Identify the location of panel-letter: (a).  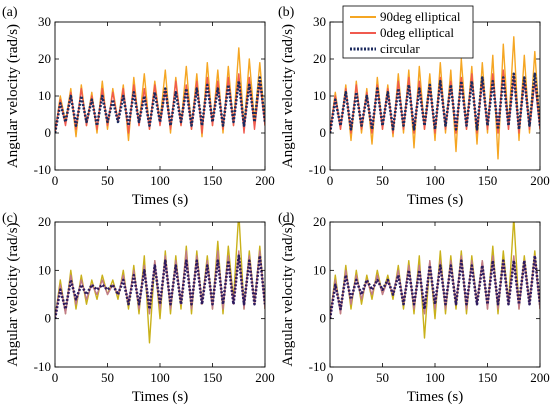
(10, 12).